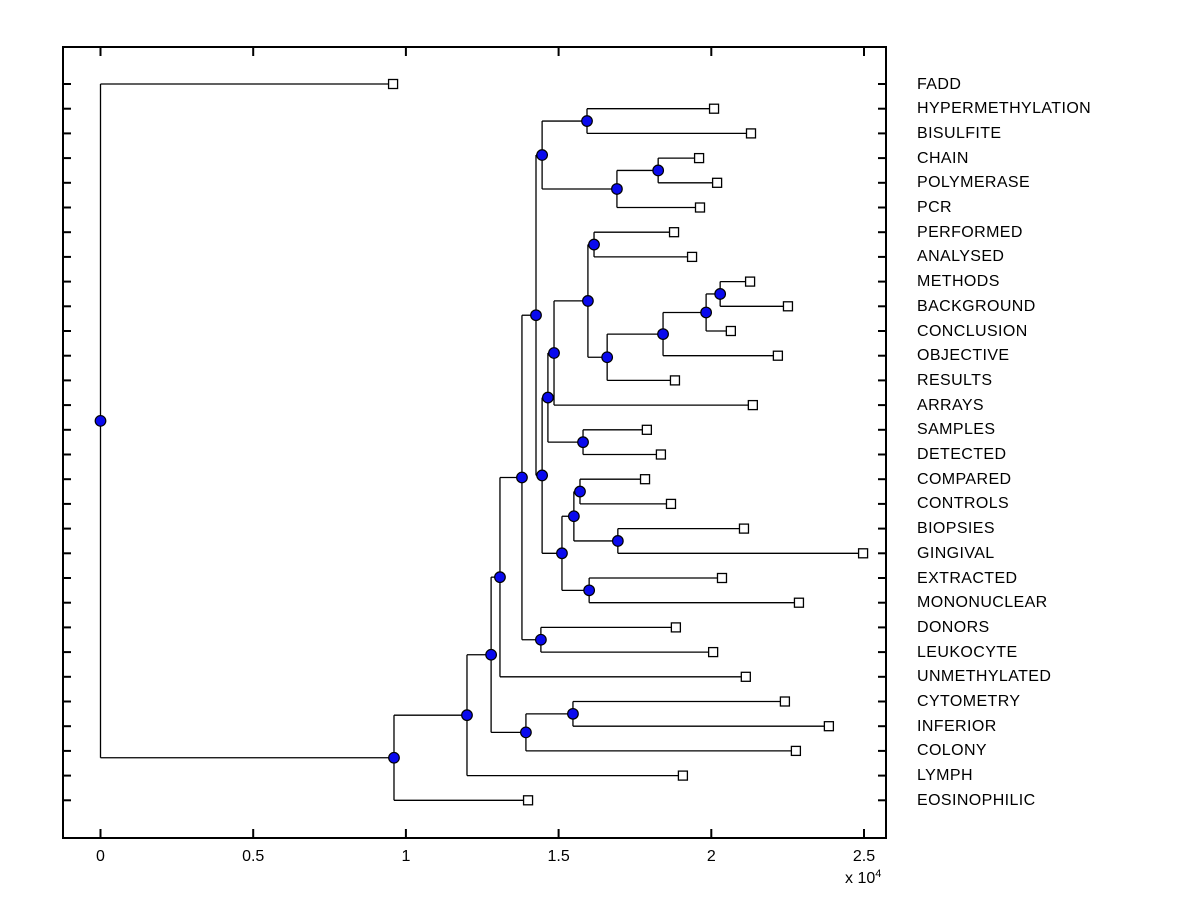 The width and height of the screenshot is (1200, 900). I want to click on leaf-label-mononuclear: MONONUCLEAR, so click(982, 603).